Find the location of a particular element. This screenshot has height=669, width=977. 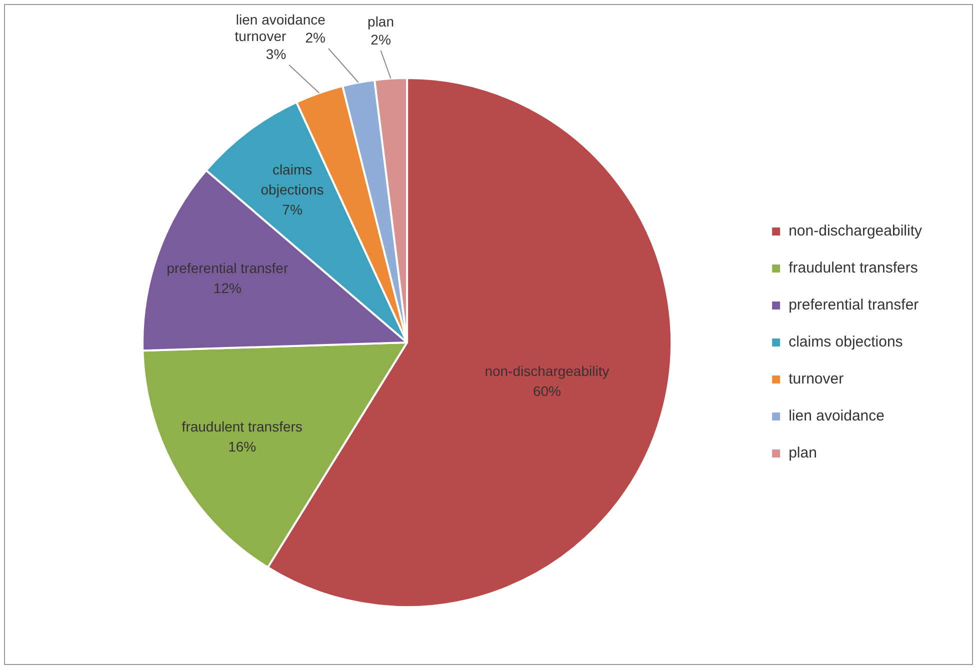

data-label: 12% is located at coordinates (227, 288).